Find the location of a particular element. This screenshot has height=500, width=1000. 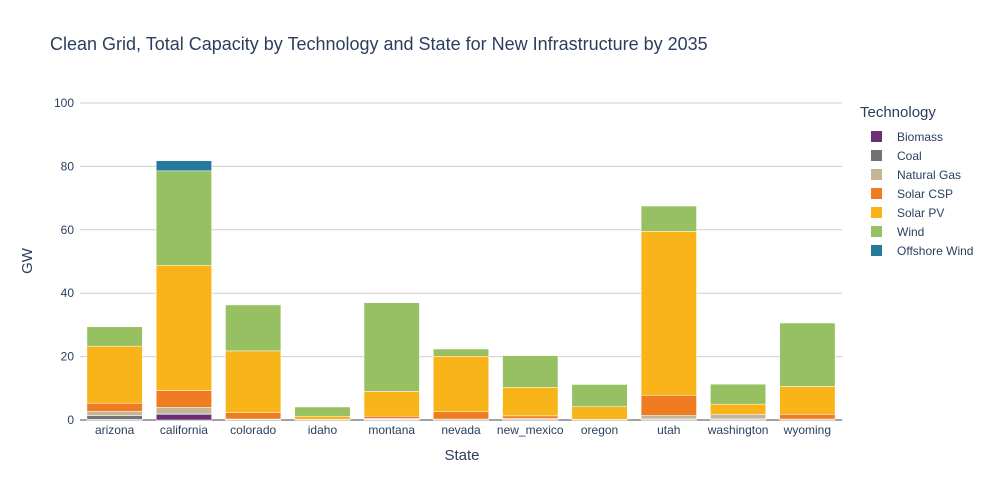

legend-label: Offshore Wind is located at coordinates (935, 250).